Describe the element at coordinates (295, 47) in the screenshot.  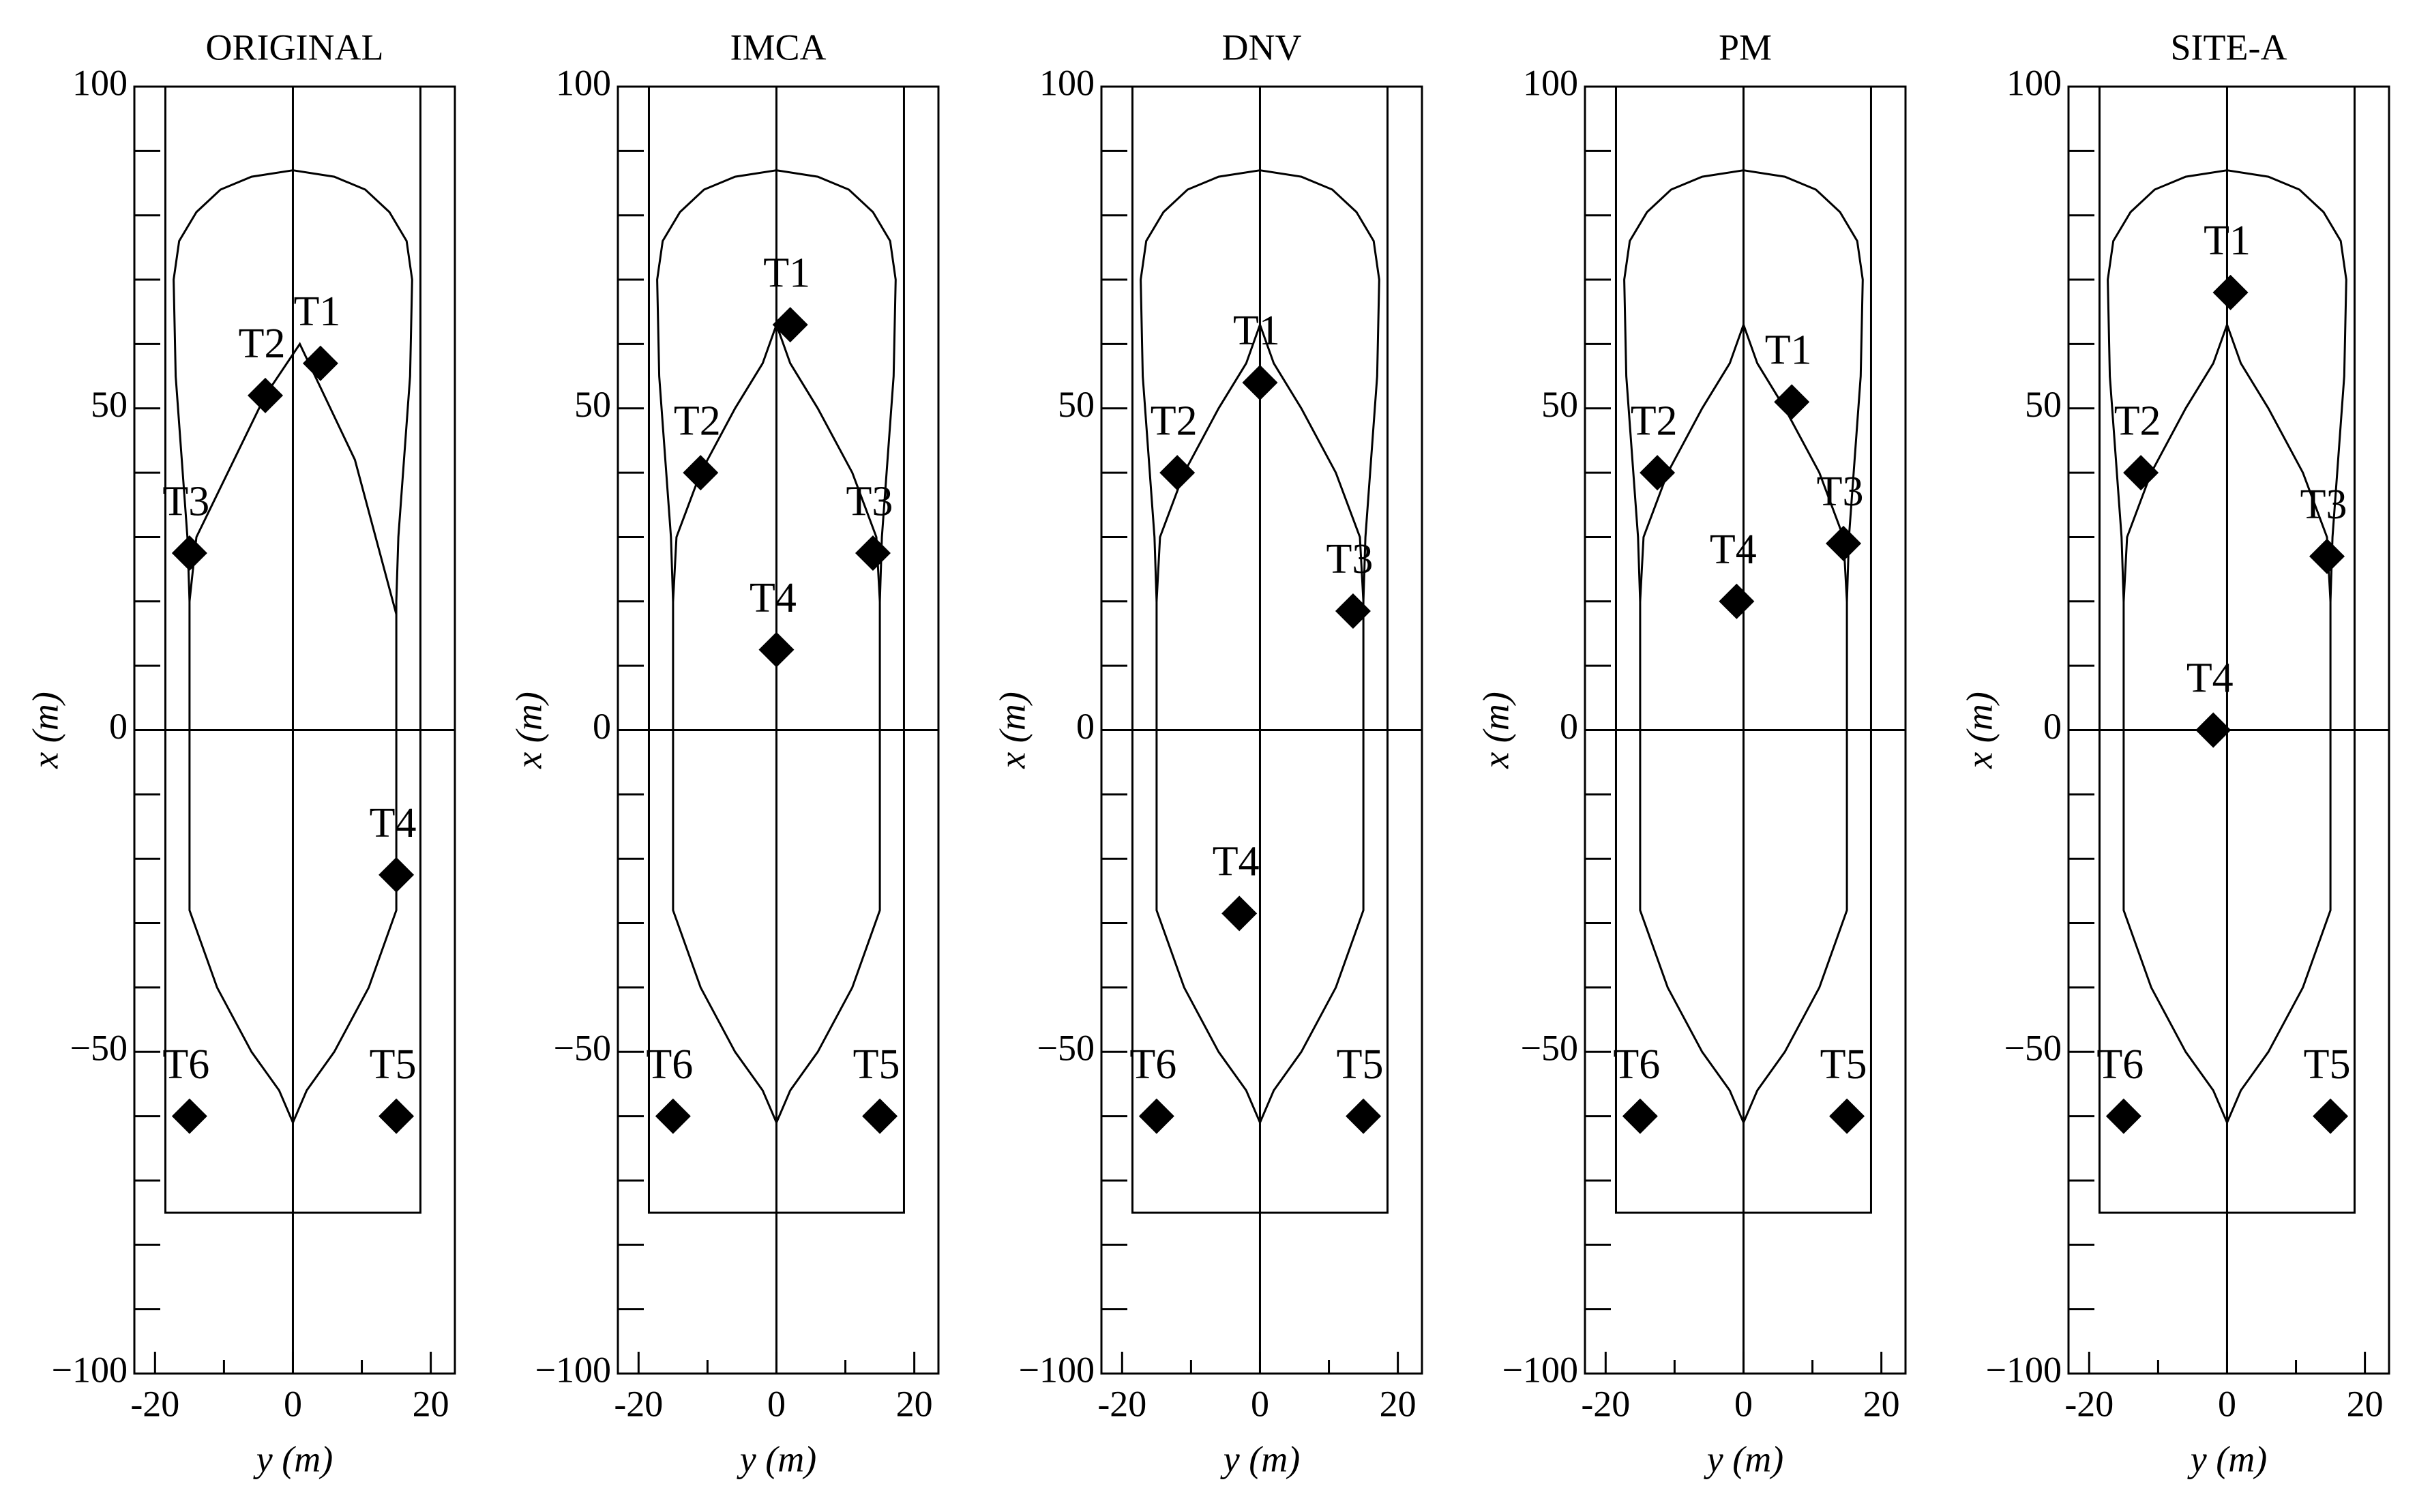
I see `panel-title: ORIGINAL` at that location.